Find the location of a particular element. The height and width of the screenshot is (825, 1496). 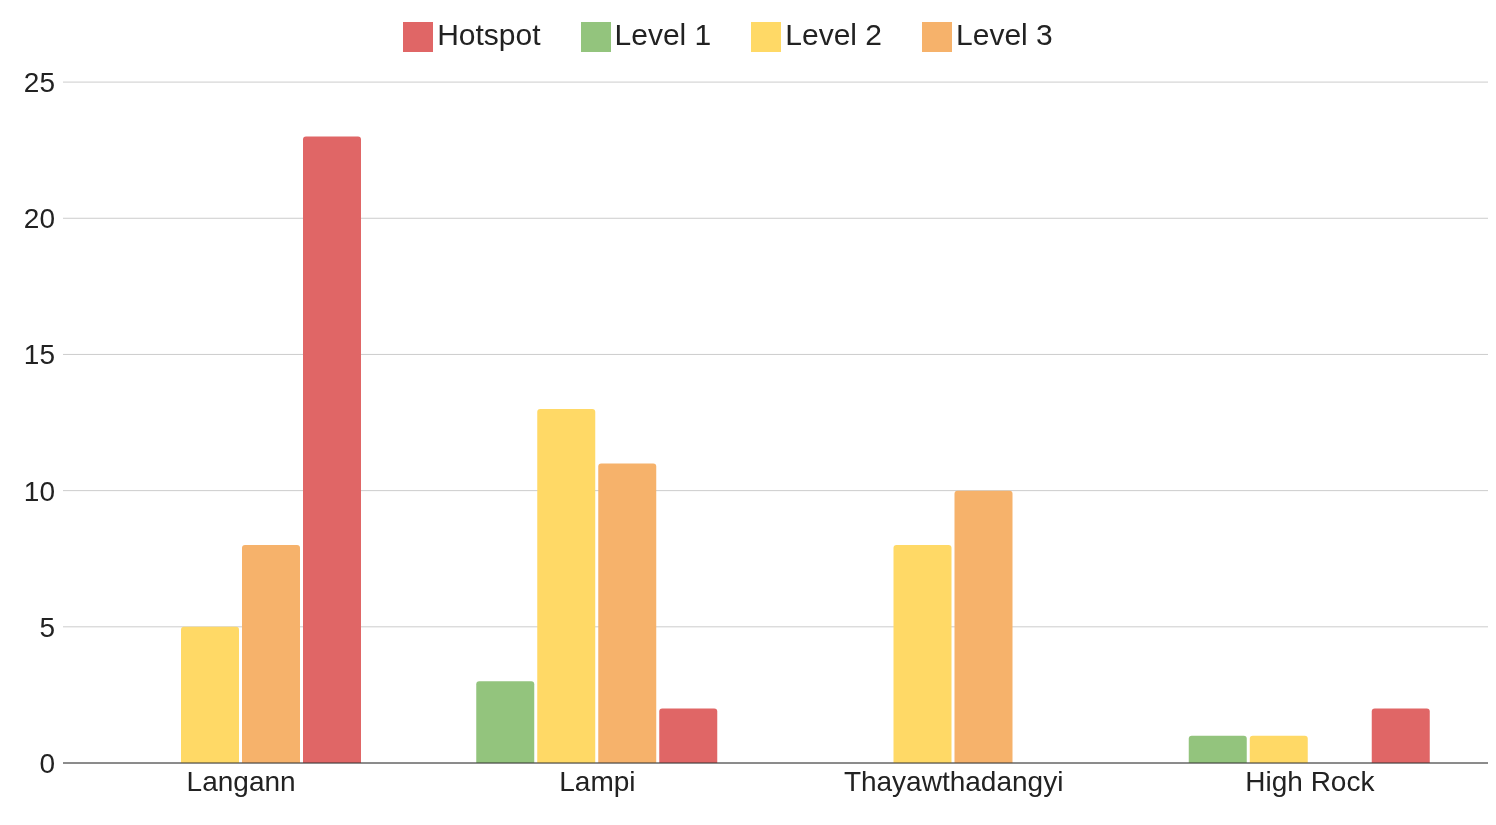

legend-label: Level 3 is located at coordinates (1004, 34).